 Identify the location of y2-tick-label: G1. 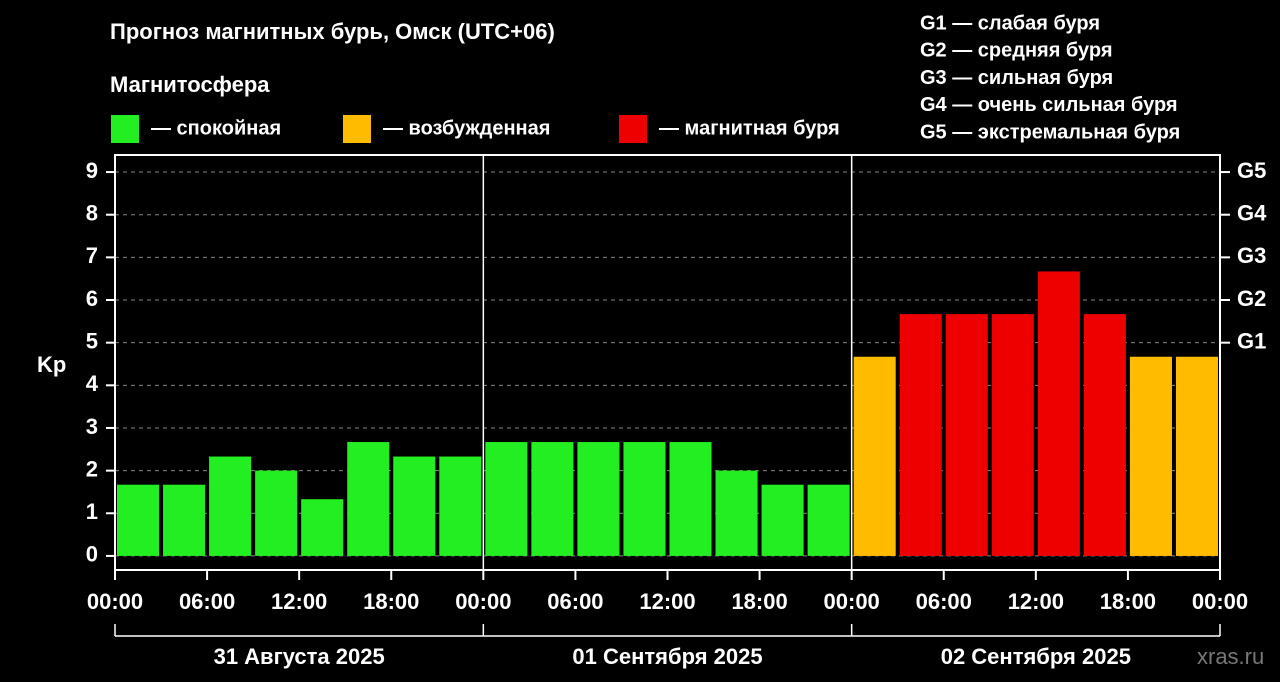
(1251, 340).